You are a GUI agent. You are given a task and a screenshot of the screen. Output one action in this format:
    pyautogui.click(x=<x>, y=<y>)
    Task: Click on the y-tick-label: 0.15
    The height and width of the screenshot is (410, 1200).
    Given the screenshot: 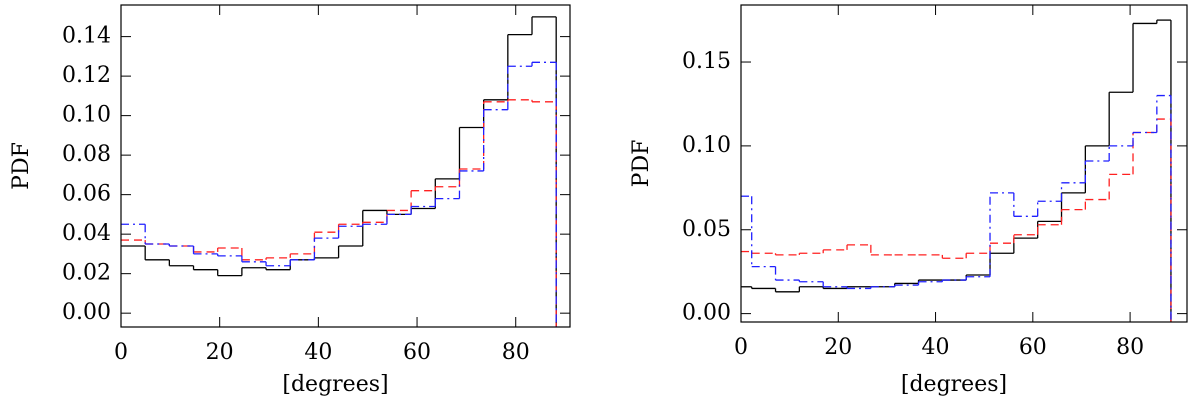 What is the action you would take?
    pyautogui.click(x=706, y=61)
    